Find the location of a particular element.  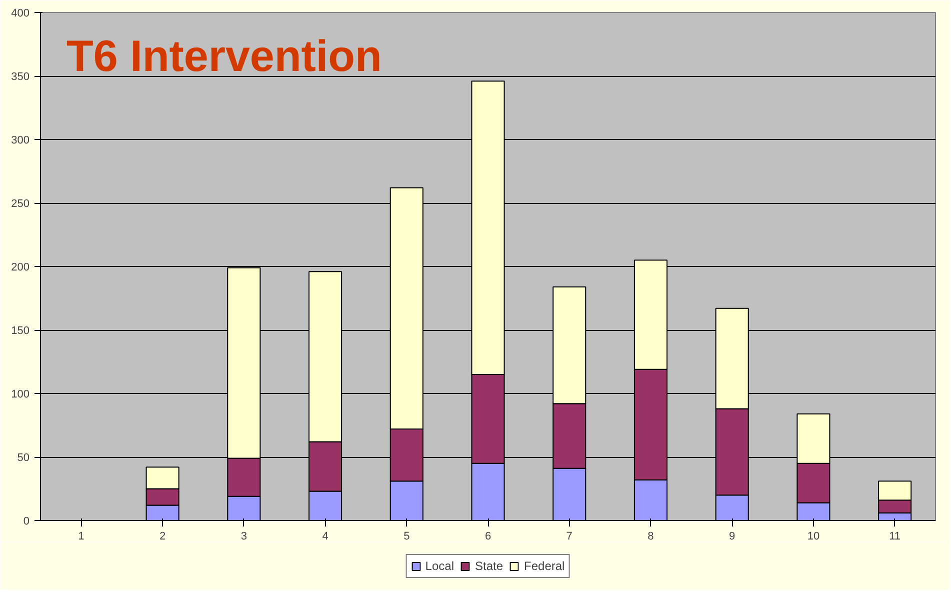

legend-label: Federal is located at coordinates (544, 566).